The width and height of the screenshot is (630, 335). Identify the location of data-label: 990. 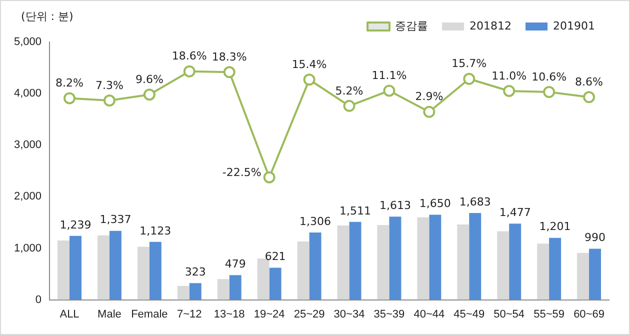
(595, 237).